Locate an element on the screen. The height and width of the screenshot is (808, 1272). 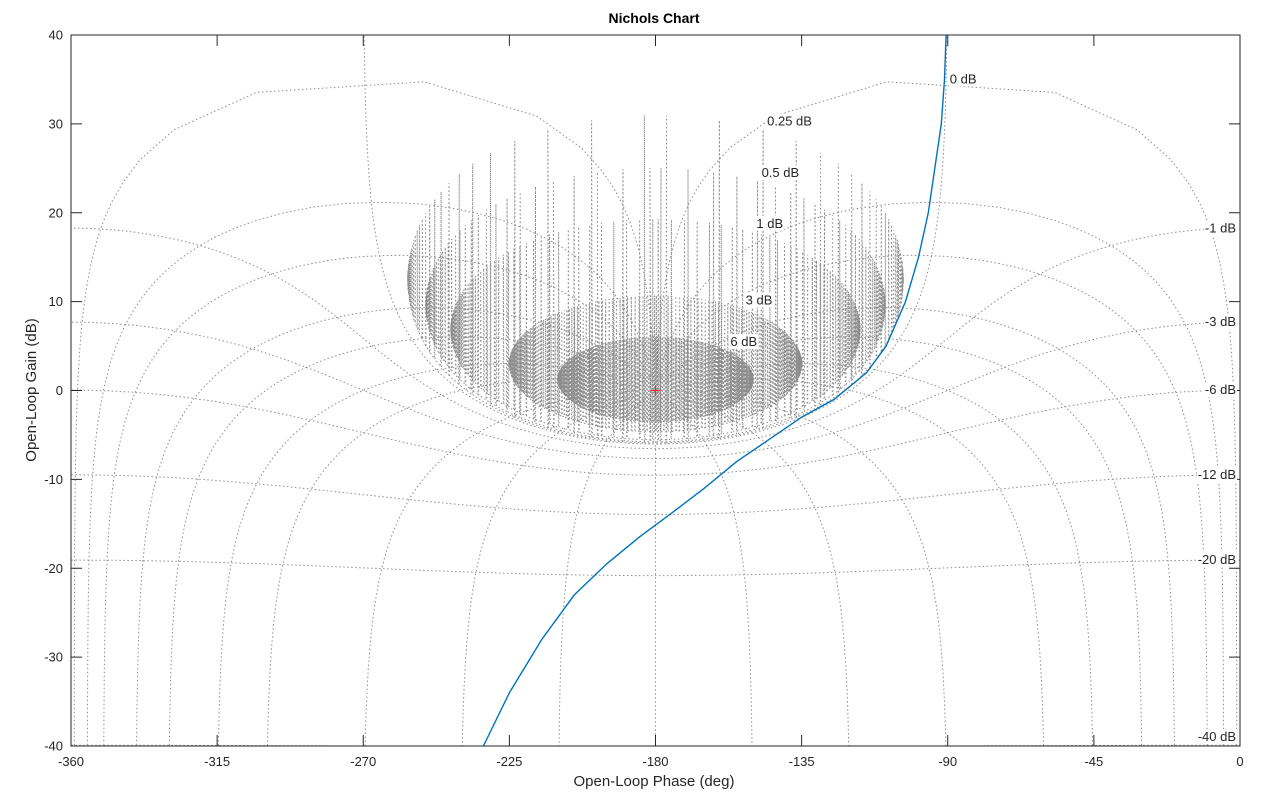
closed-loop-gain-label: -20 dB is located at coordinates (1217, 559).